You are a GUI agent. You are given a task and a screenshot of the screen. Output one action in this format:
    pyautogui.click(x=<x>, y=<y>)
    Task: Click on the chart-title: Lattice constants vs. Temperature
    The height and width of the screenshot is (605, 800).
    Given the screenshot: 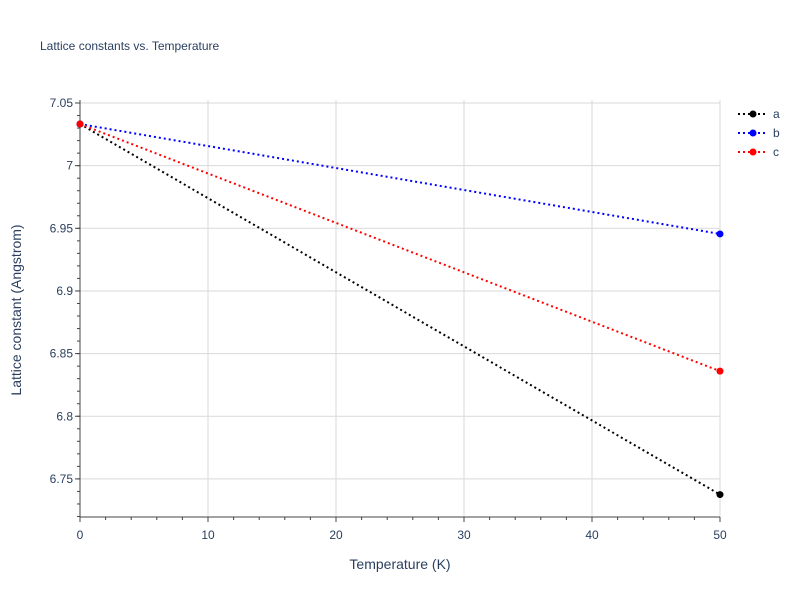 What is the action you would take?
    pyautogui.click(x=130, y=46)
    